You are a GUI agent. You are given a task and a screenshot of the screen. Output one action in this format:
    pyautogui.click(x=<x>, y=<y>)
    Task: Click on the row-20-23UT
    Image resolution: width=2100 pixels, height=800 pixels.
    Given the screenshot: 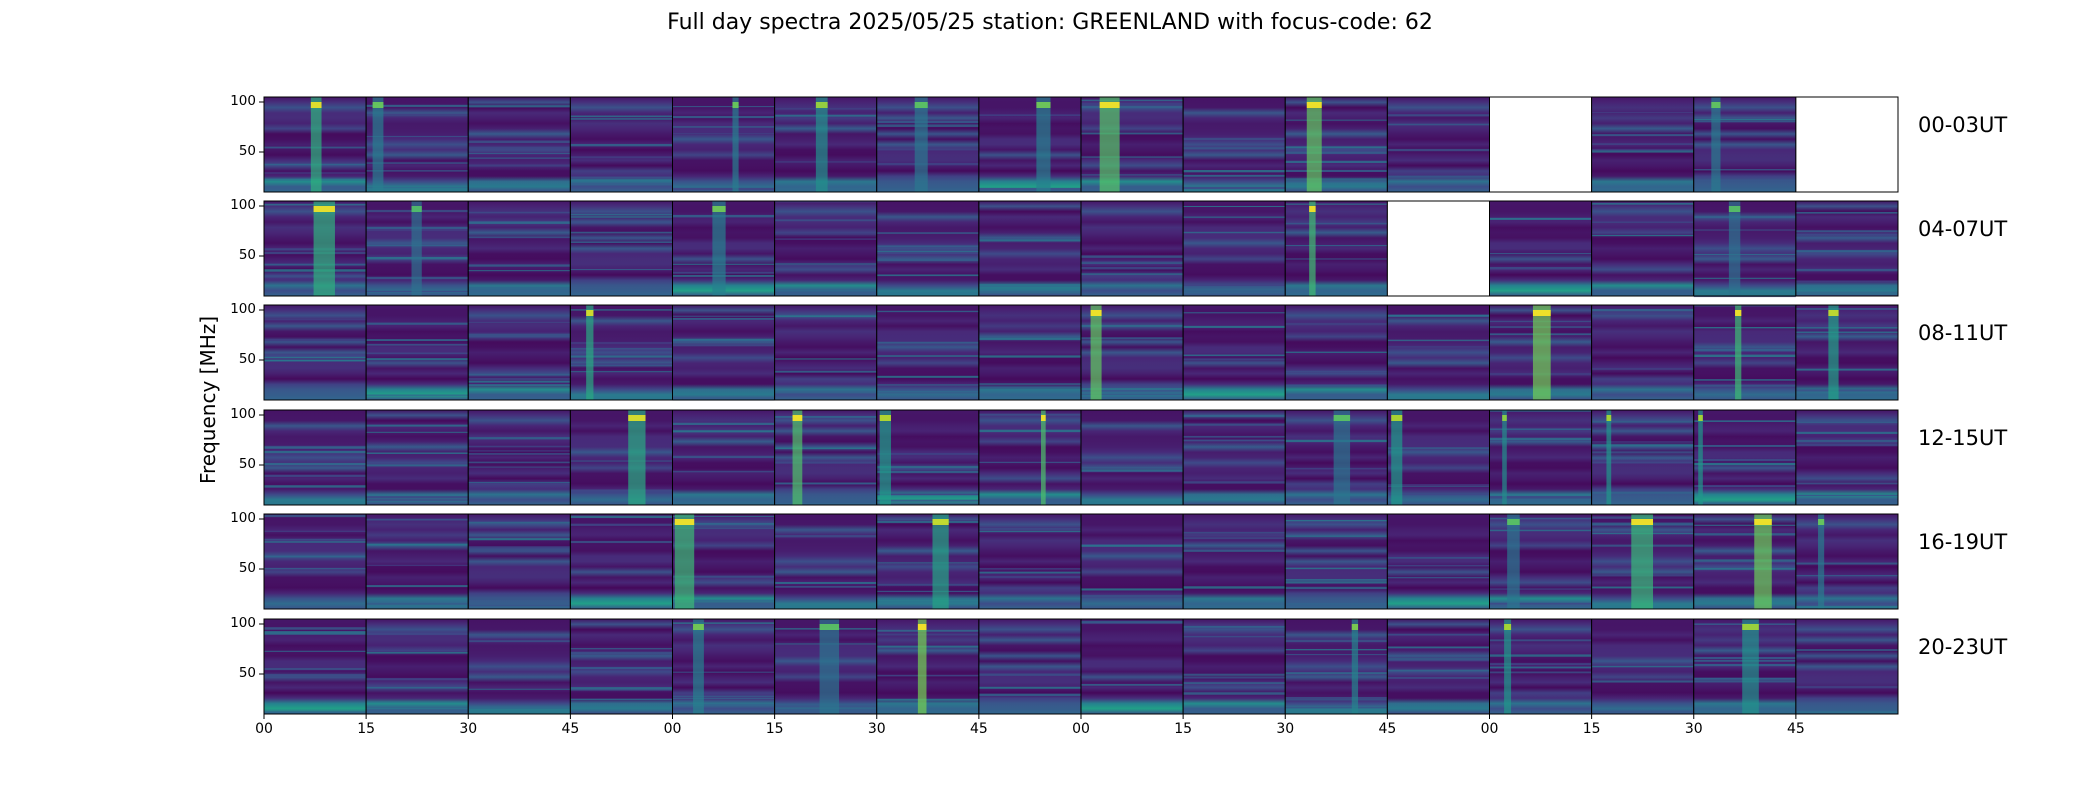 What is the action you would take?
    pyautogui.click(x=1081, y=666)
    